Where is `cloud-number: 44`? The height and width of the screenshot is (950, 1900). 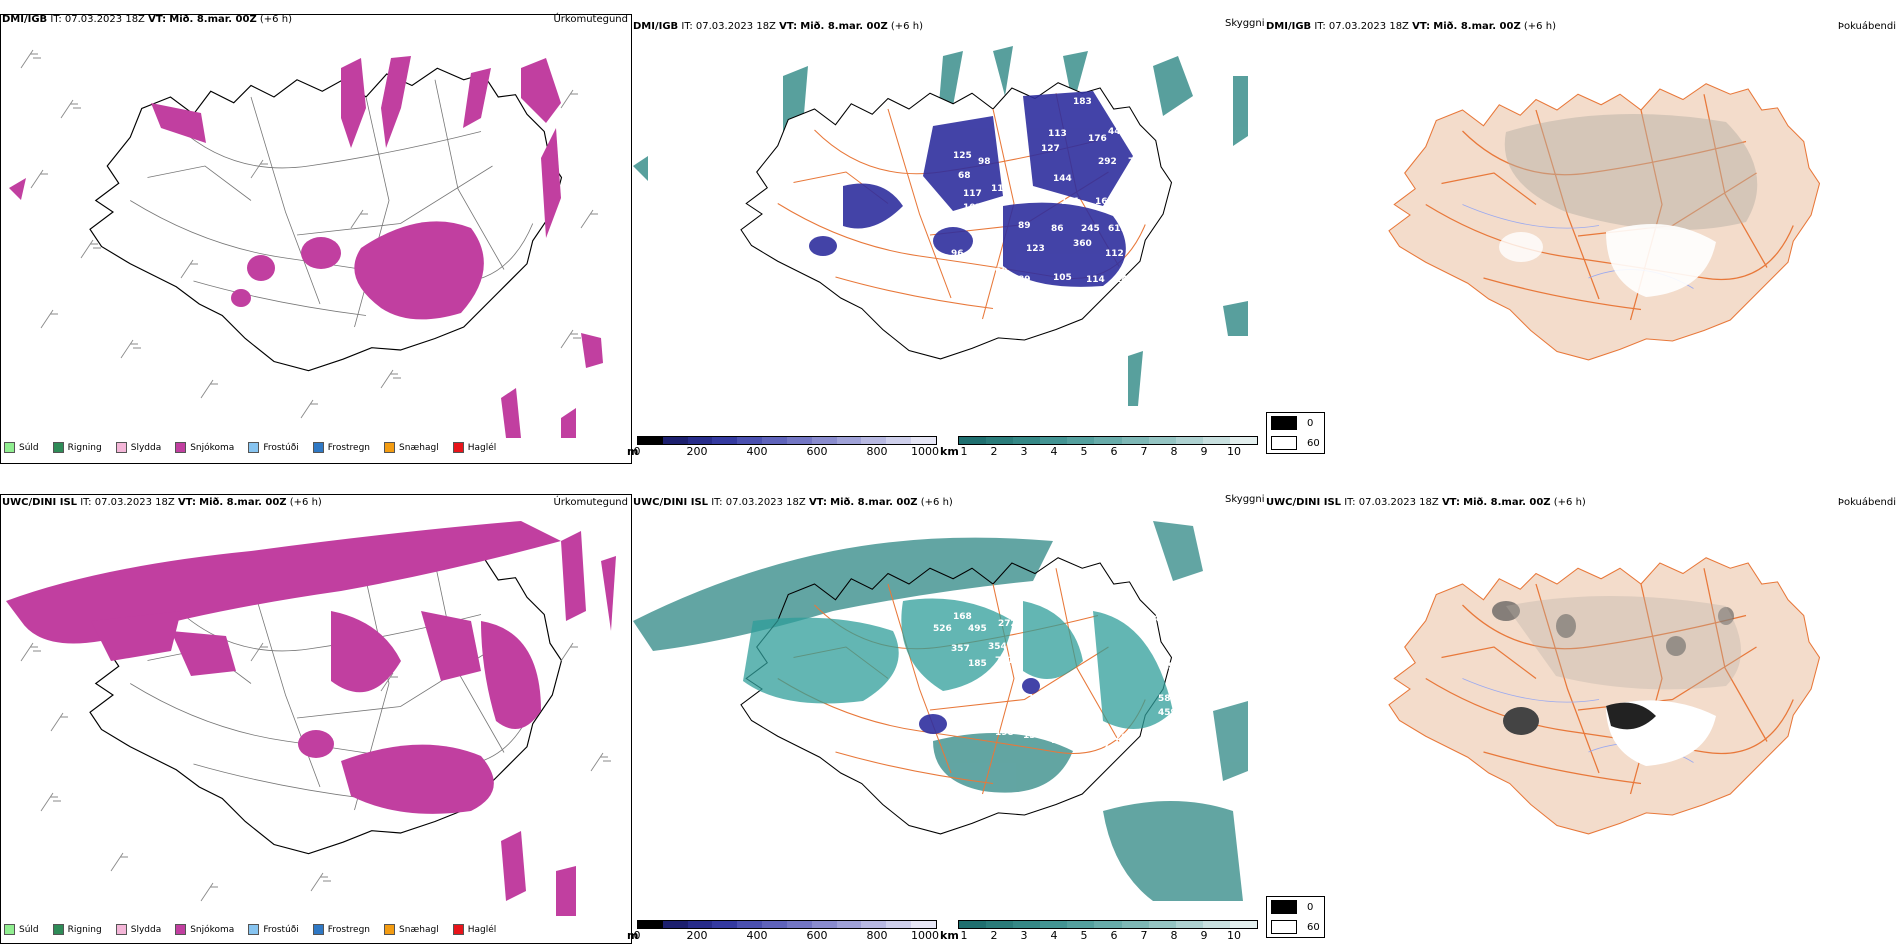 cloud-number: 44 is located at coordinates (1114, 132).